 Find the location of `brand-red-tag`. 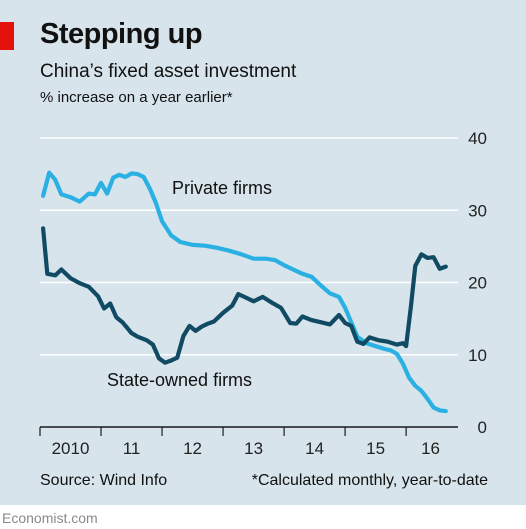

brand-red-tag is located at coordinates (7, 36).